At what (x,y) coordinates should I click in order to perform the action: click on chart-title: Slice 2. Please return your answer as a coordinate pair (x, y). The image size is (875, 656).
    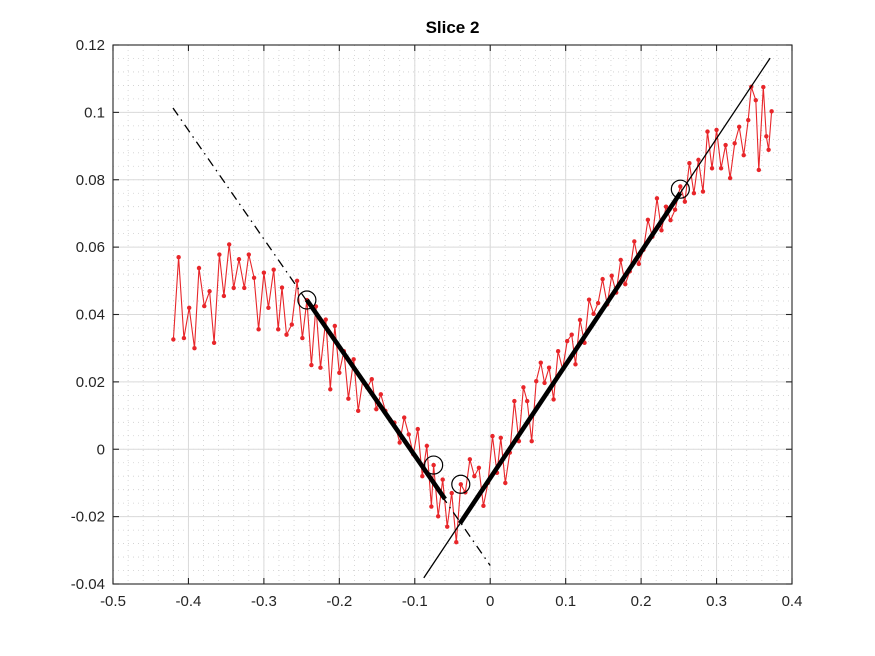
    Looking at the image, I should click on (452, 27).